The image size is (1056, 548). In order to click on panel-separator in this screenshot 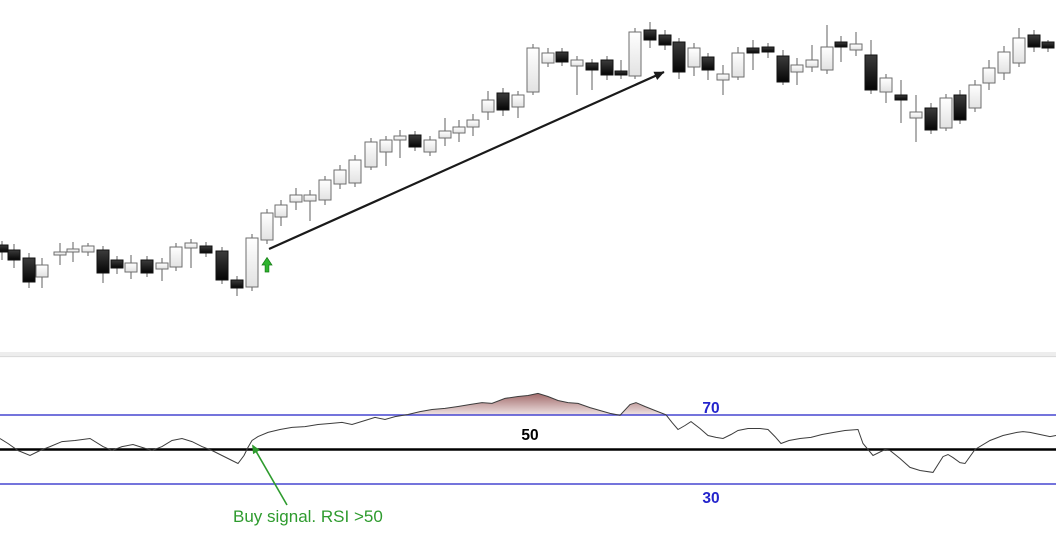, I will do `click(528, 355)`.